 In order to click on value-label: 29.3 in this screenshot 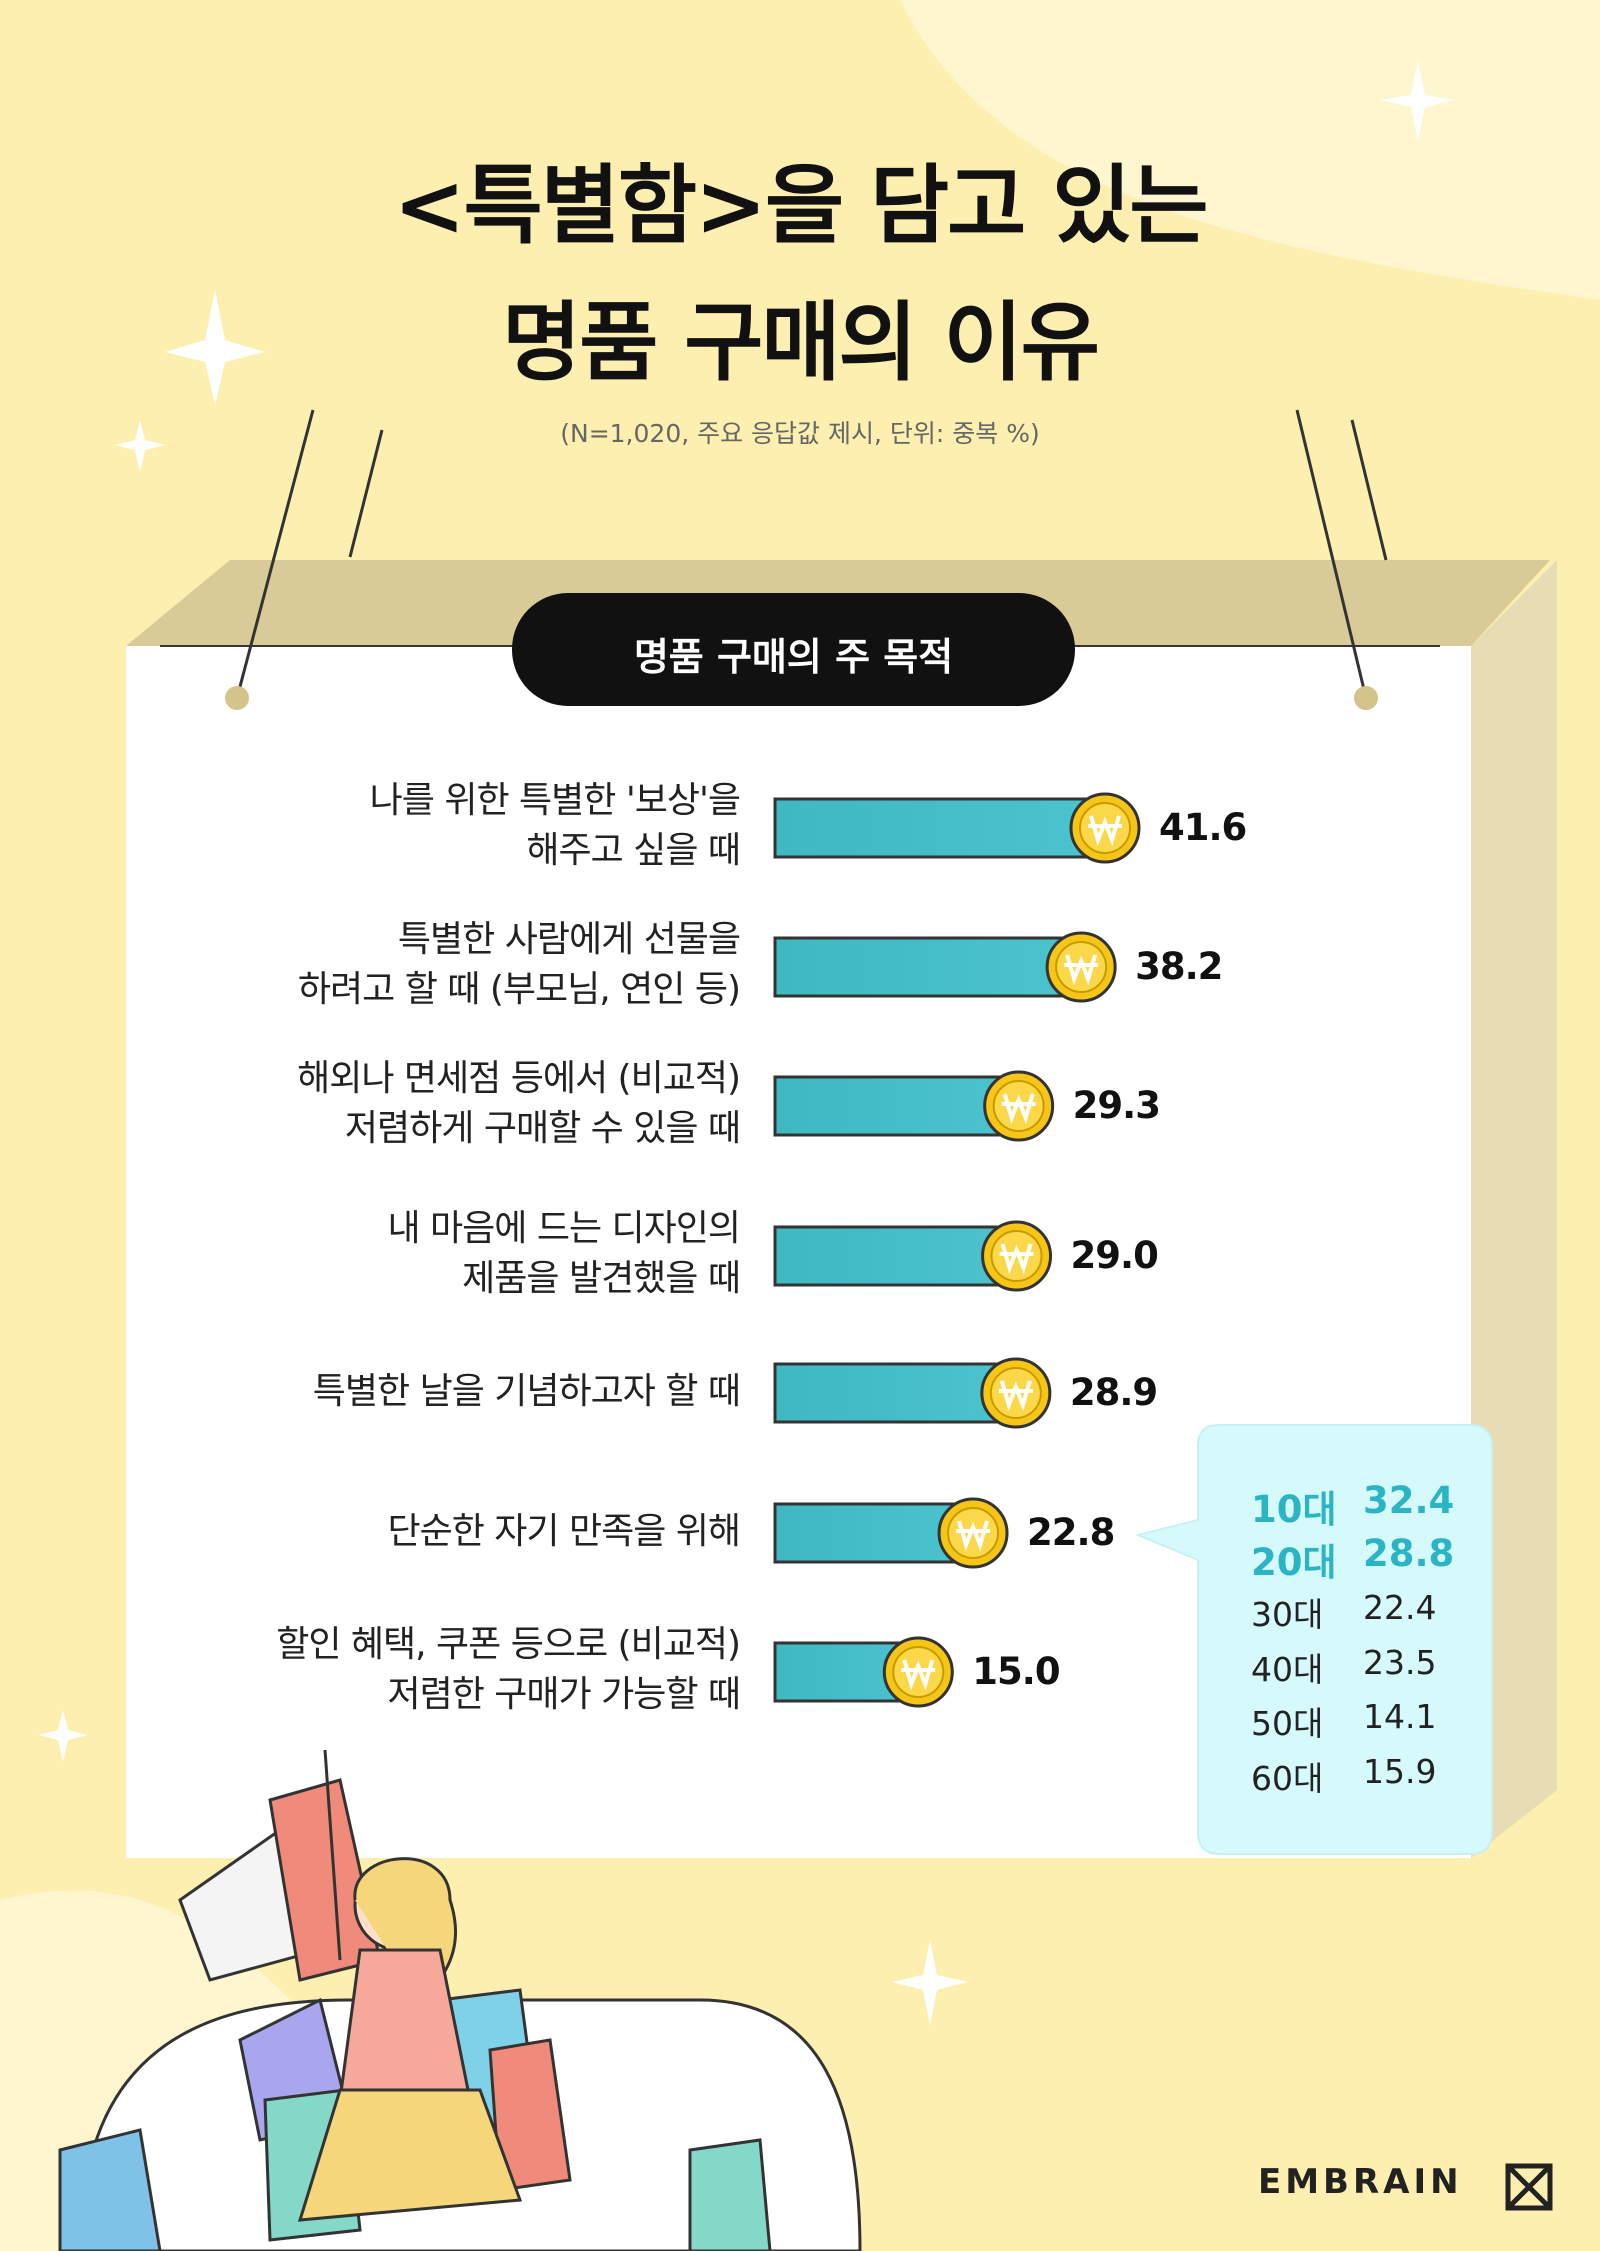, I will do `click(1116, 1105)`.